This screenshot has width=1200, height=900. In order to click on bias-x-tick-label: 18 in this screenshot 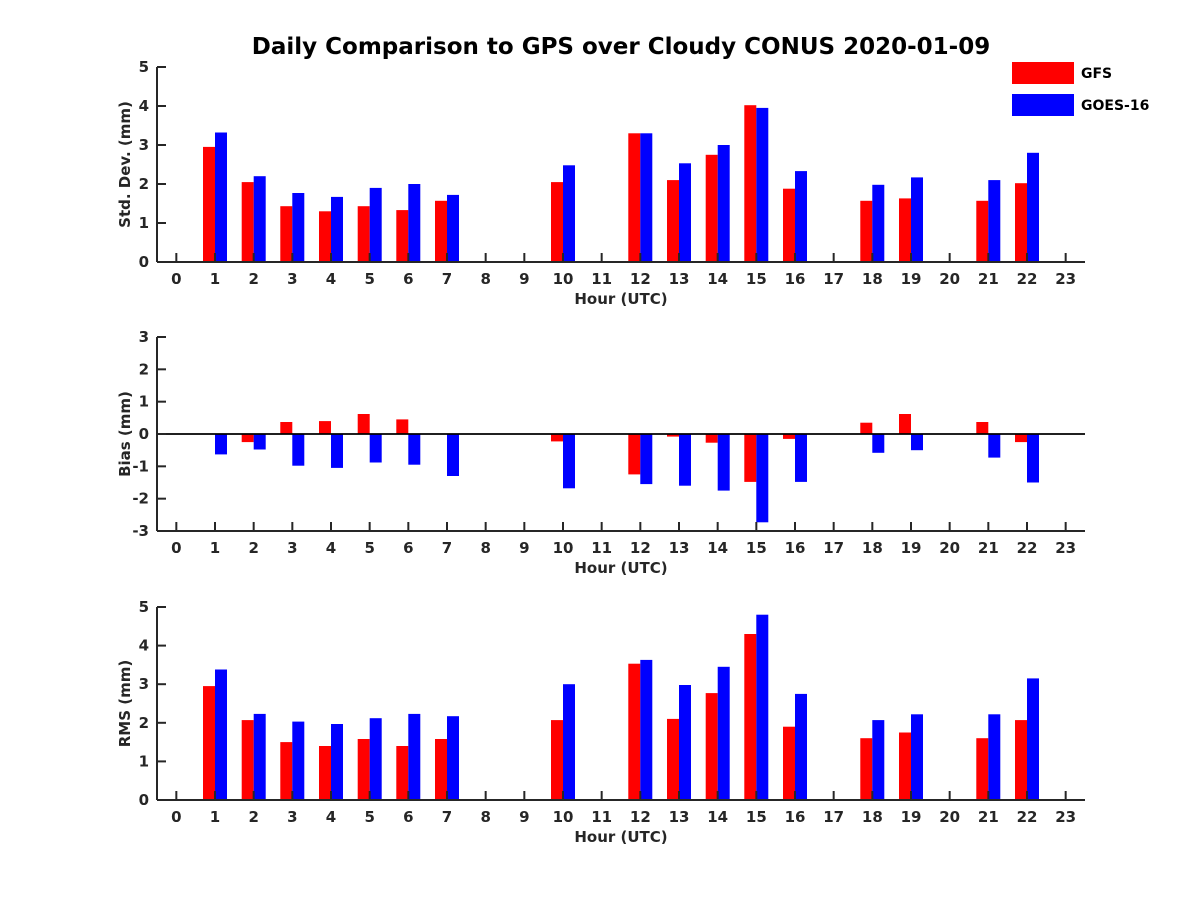, I will do `click(872, 548)`.